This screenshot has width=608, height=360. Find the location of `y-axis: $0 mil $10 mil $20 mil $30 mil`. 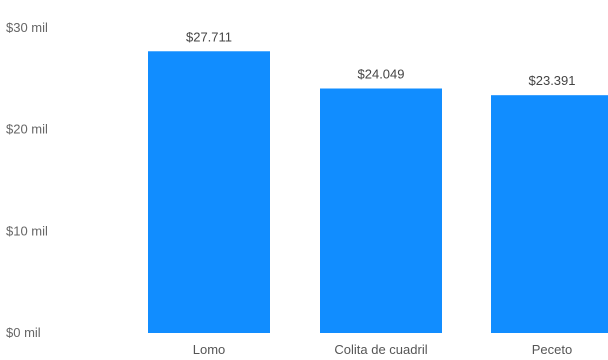

y-axis: $0 mil $10 mil $20 mil $30 mil is located at coordinates (27, 180).